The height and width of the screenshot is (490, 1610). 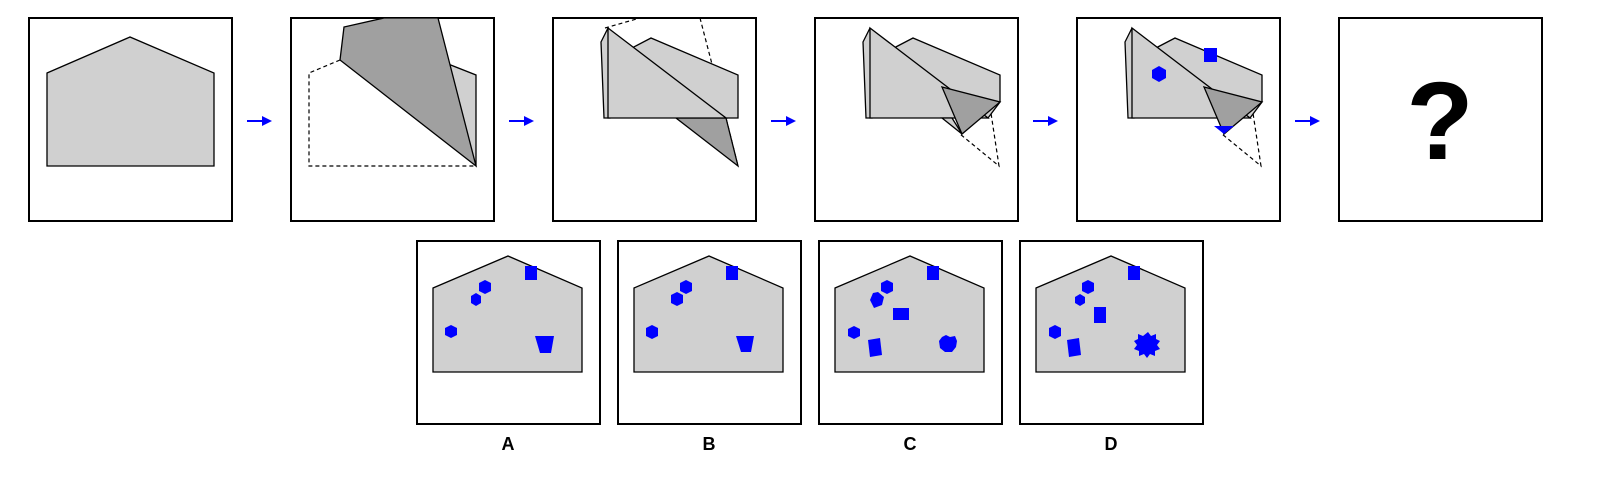 I want to click on option-c, so click(x=910, y=332).